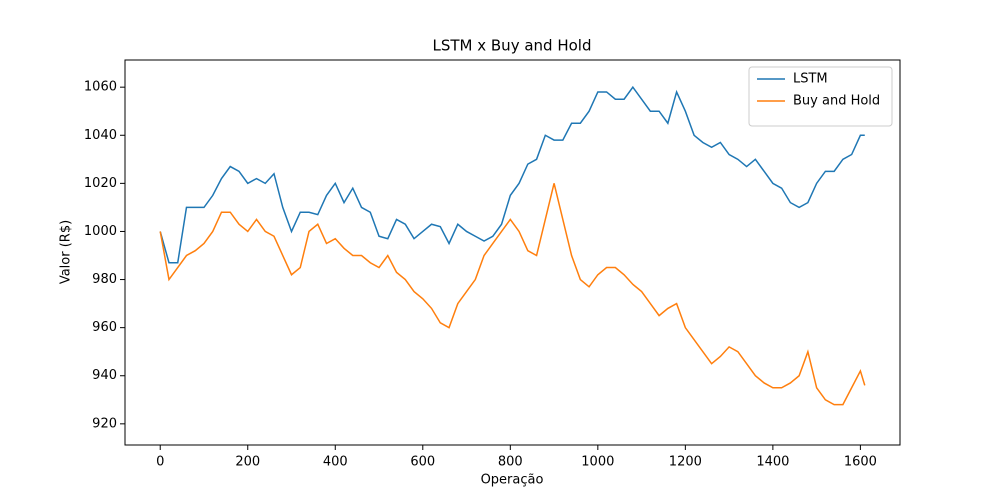 The image size is (1000, 504). I want to click on x-tick-label: 0, so click(160, 462).